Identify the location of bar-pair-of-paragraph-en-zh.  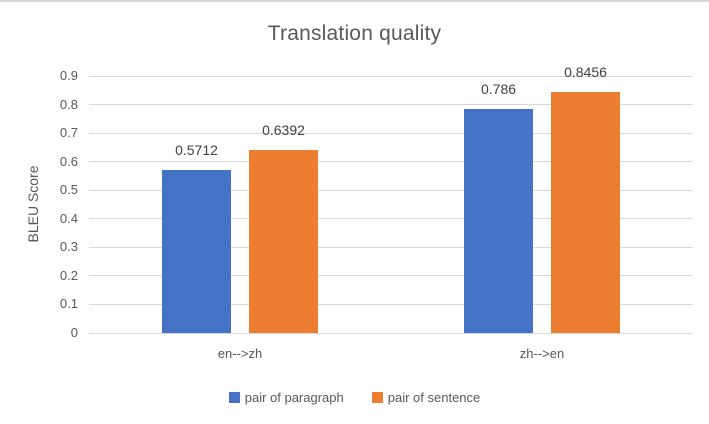
(196, 251).